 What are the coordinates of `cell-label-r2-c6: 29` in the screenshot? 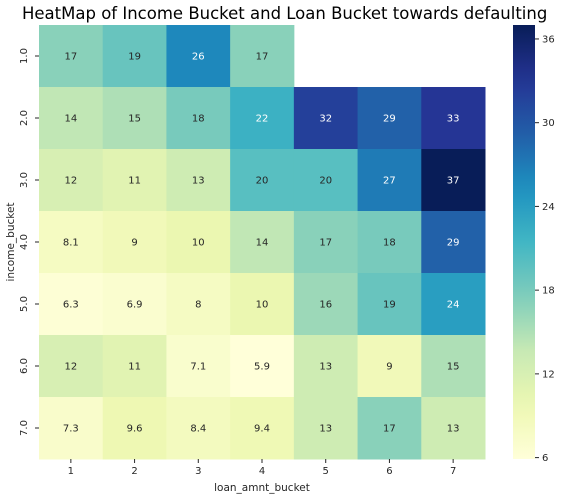 It's located at (389, 119).